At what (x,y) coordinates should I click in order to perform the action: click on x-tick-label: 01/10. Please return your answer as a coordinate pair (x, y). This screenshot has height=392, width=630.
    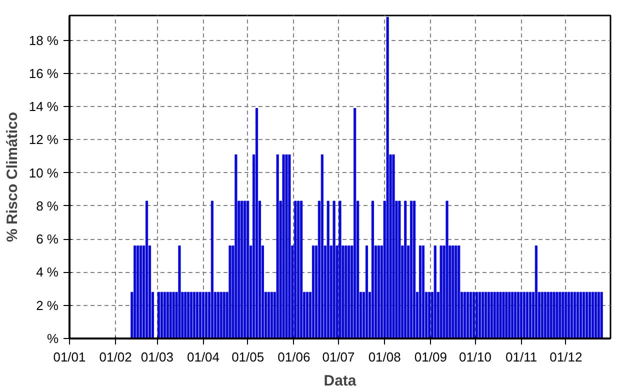
    Looking at the image, I should click on (475, 357).